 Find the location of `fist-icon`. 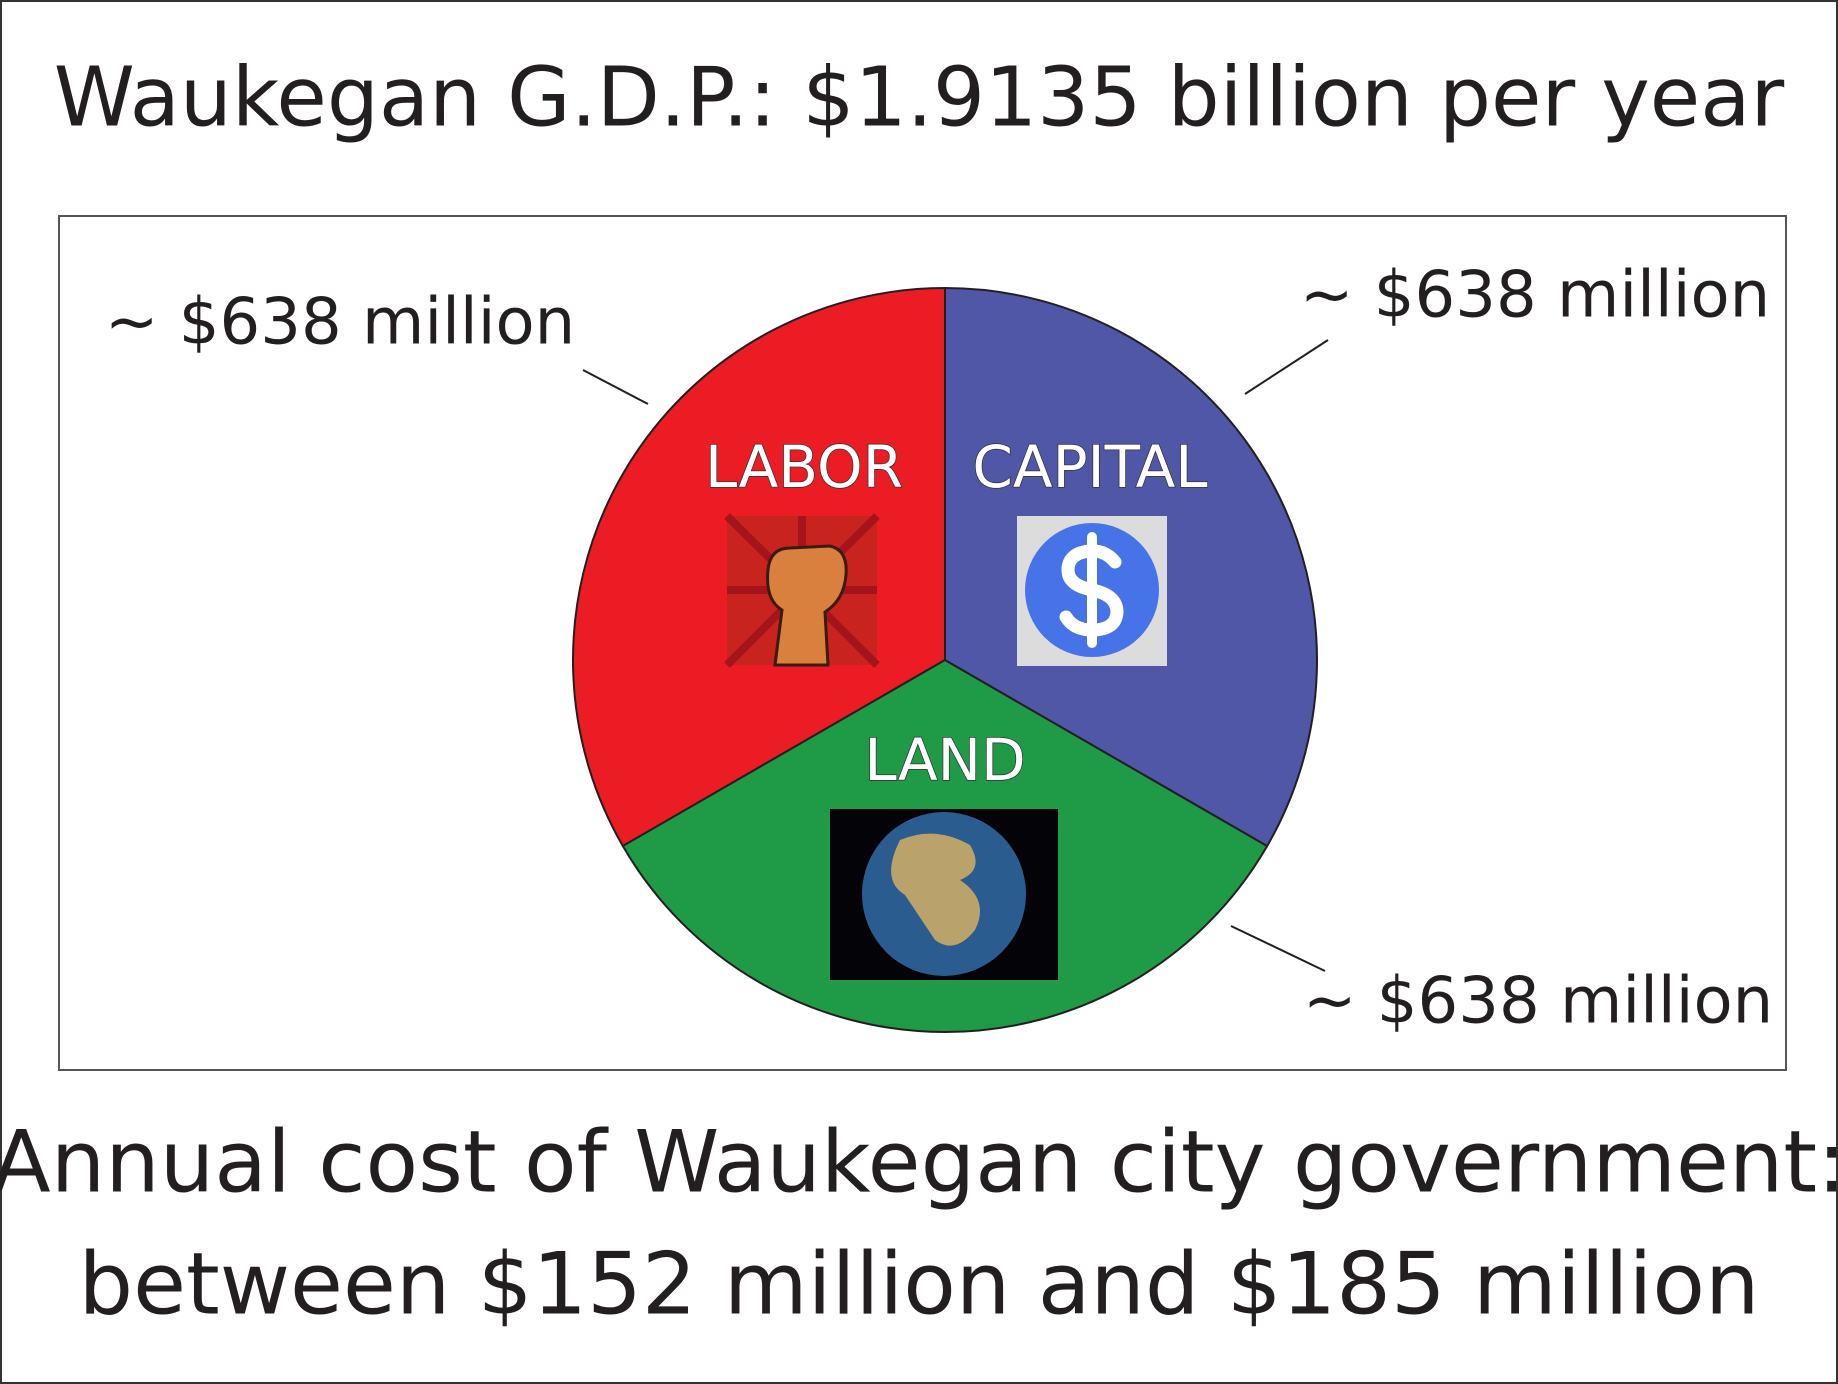

fist-icon is located at coordinates (802, 590).